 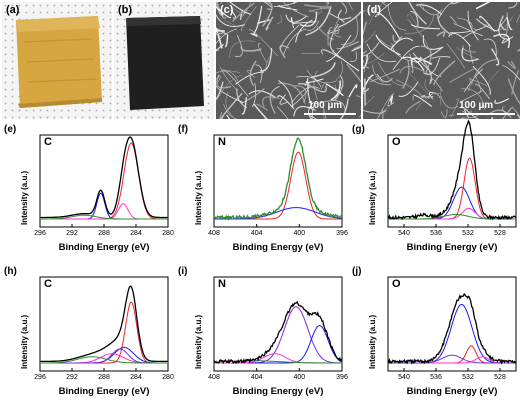 I want to click on panel-label-c: (c), so click(x=227, y=10).